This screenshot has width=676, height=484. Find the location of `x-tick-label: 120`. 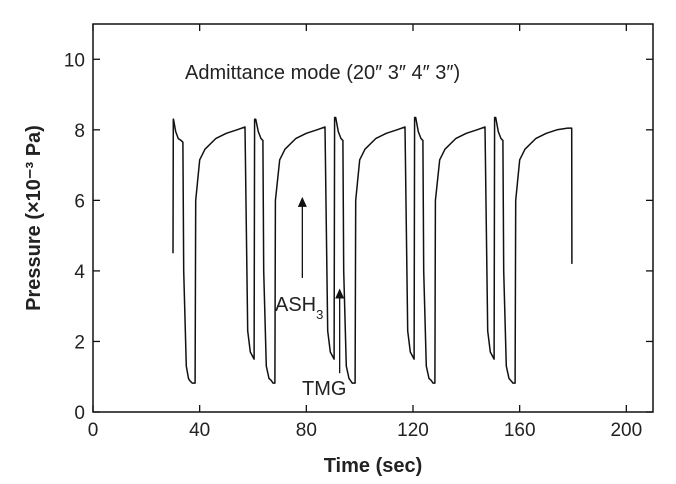

x-tick-label: 120 is located at coordinates (413, 430).